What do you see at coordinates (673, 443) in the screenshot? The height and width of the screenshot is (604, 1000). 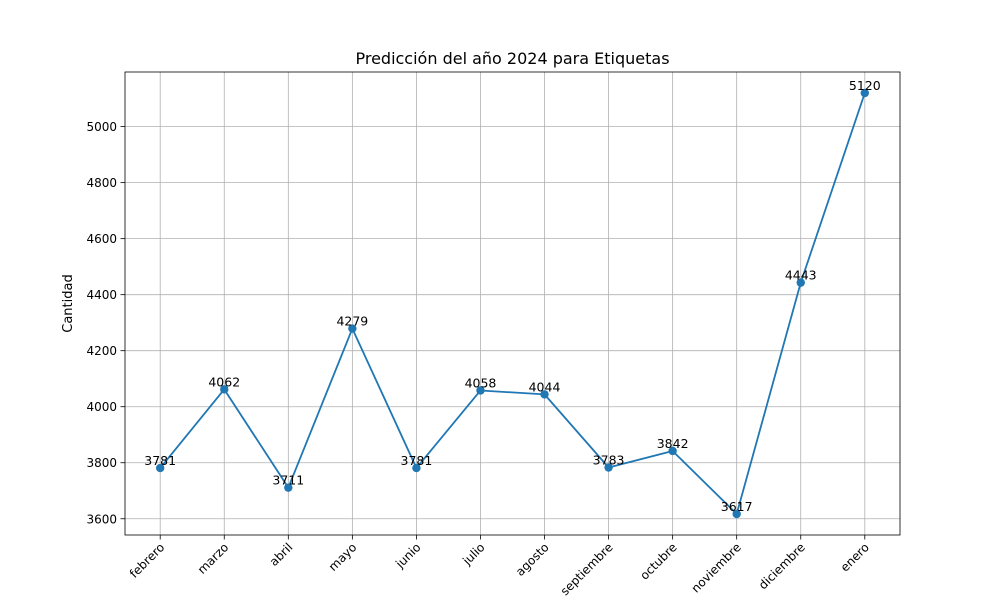 I see `data-label: 3842` at bounding box center [673, 443].